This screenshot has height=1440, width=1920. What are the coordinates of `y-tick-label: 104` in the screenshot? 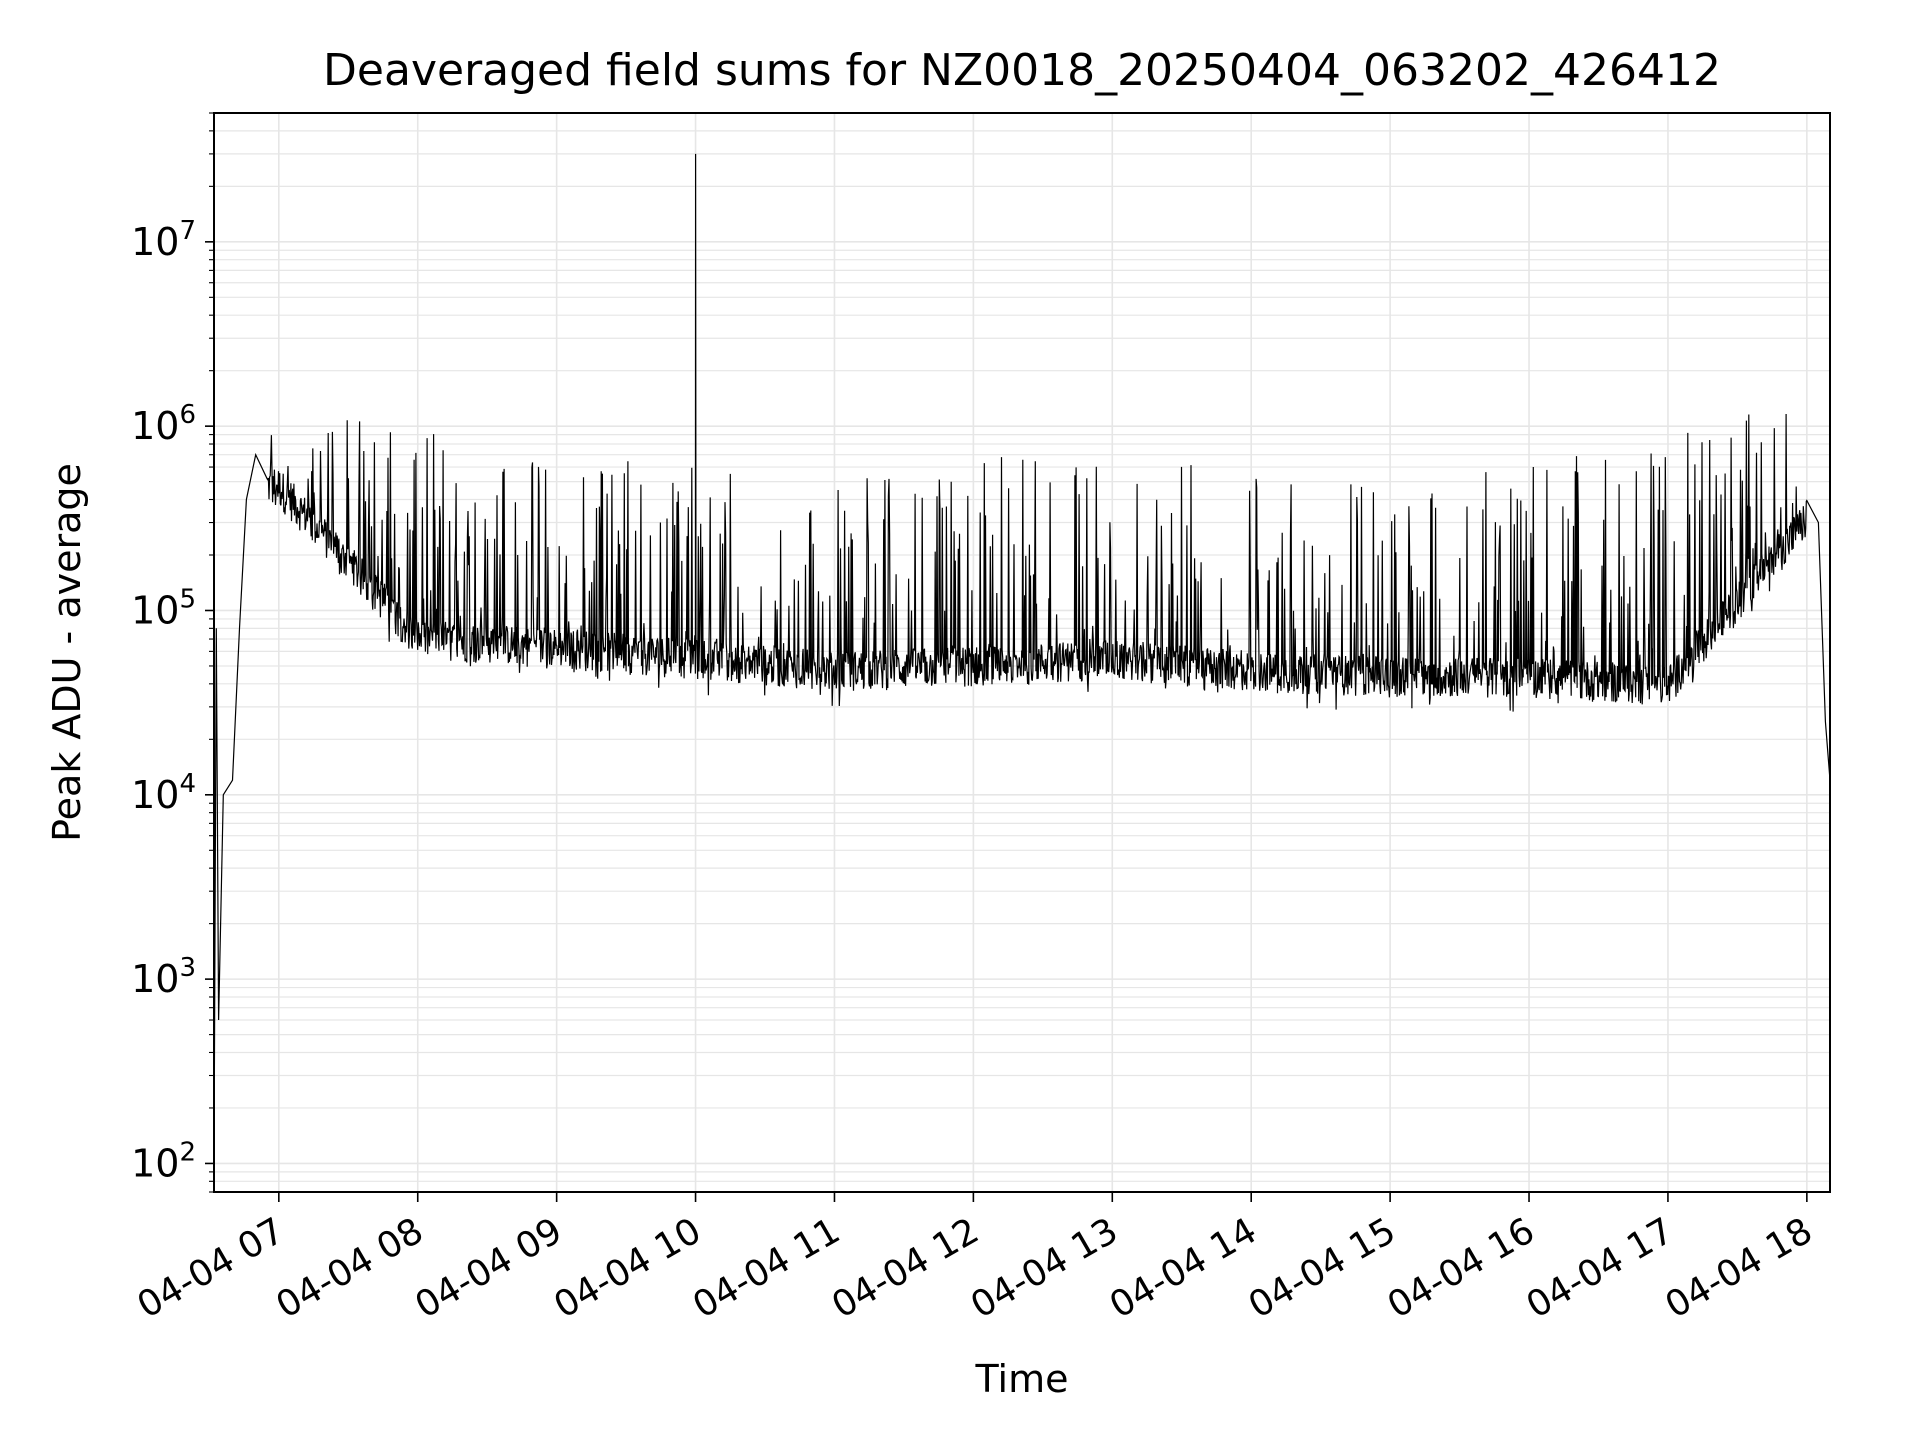 It's located at (163, 793).